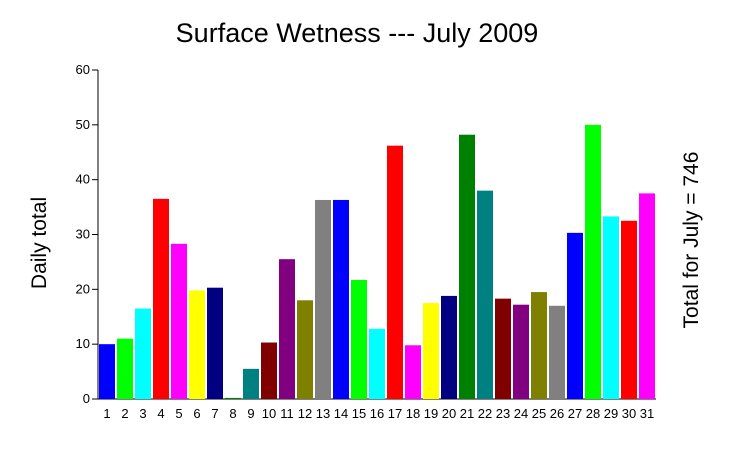 Image resolution: width=735 pixels, height=449 pixels. What do you see at coordinates (250, 413) in the screenshot?
I see `x-tick-label: 9` at bounding box center [250, 413].